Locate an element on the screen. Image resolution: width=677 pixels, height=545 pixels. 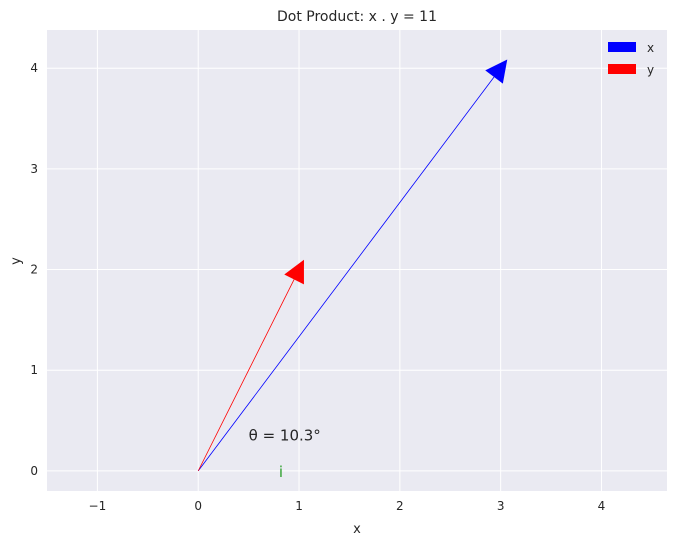
legend-swatch-y is located at coordinates (622, 69).